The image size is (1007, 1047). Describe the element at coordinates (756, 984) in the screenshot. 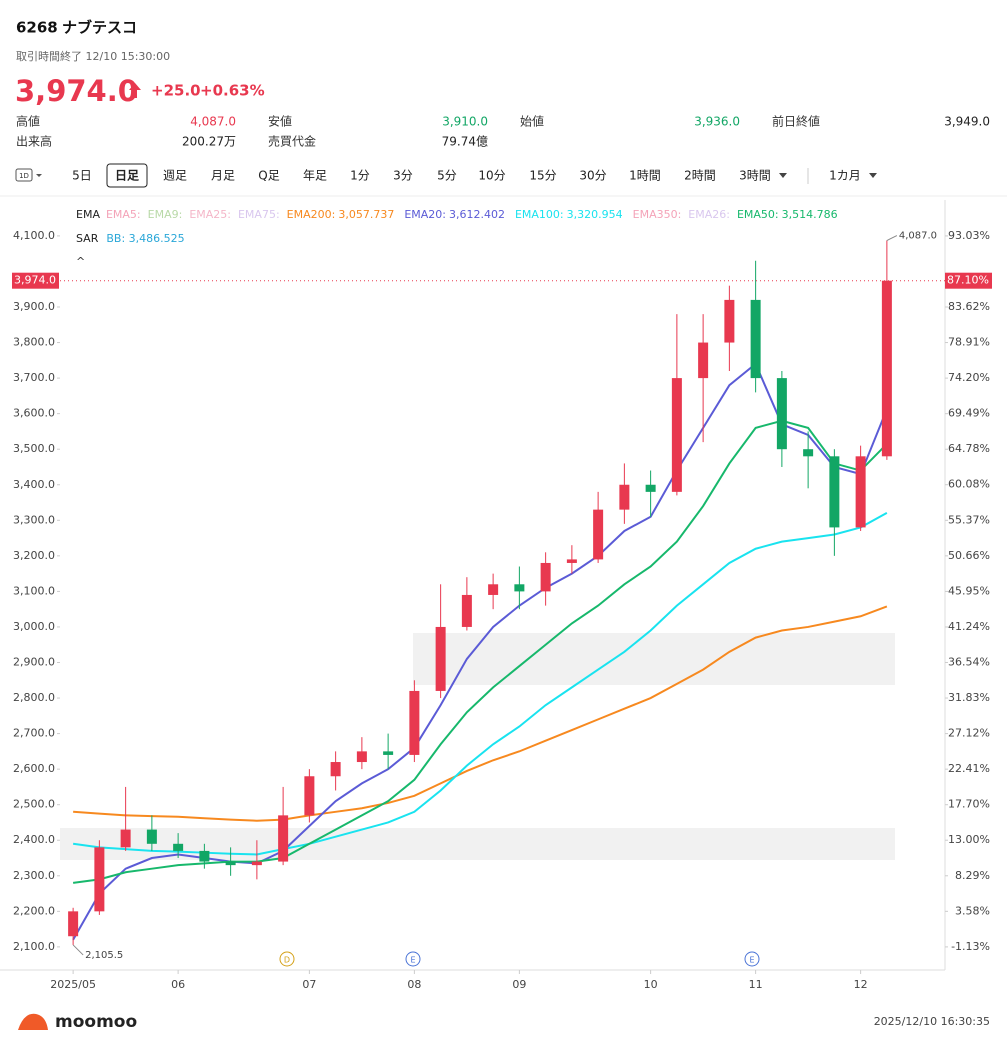

I see `x-tick-label: 11` at that location.